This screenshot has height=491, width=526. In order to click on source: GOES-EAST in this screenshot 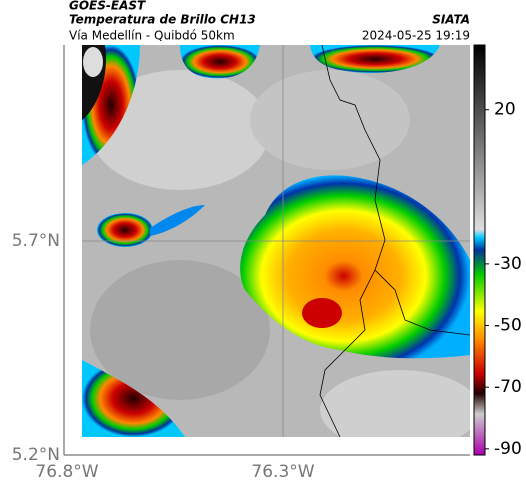, I will do `click(107, 6)`.